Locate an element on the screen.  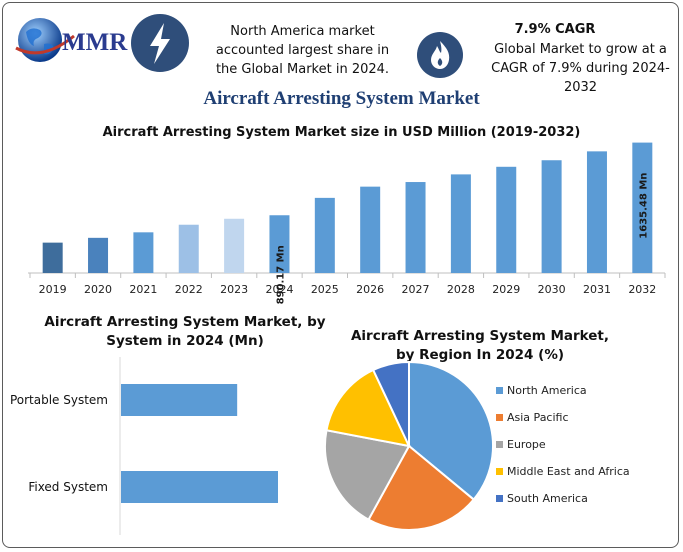
x-tick-label: 2025 is located at coordinates (325, 289).